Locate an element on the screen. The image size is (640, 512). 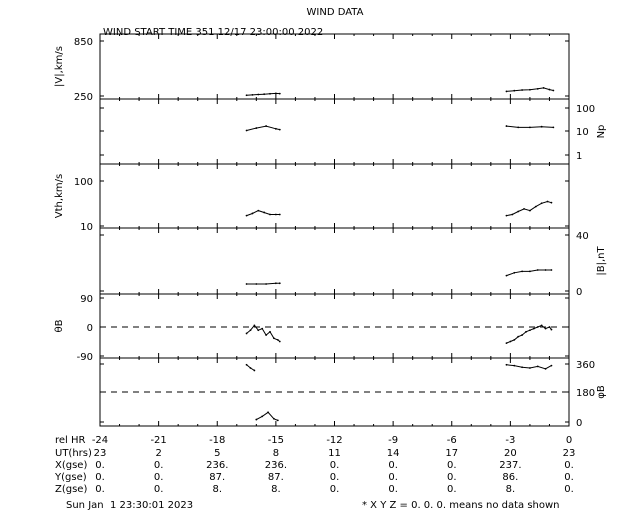
panel-speed: 850 250 |V|,km/s is located at coordinates (312, 68).